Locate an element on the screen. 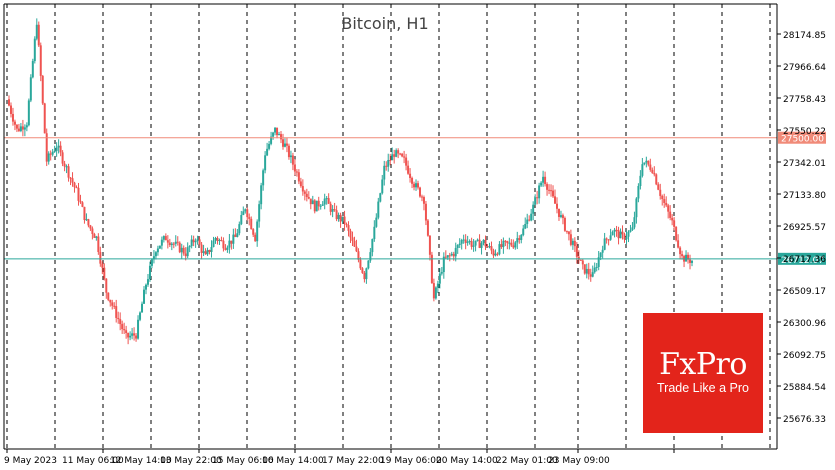  y-tick-label-1: 27966.64 is located at coordinates (804, 68).